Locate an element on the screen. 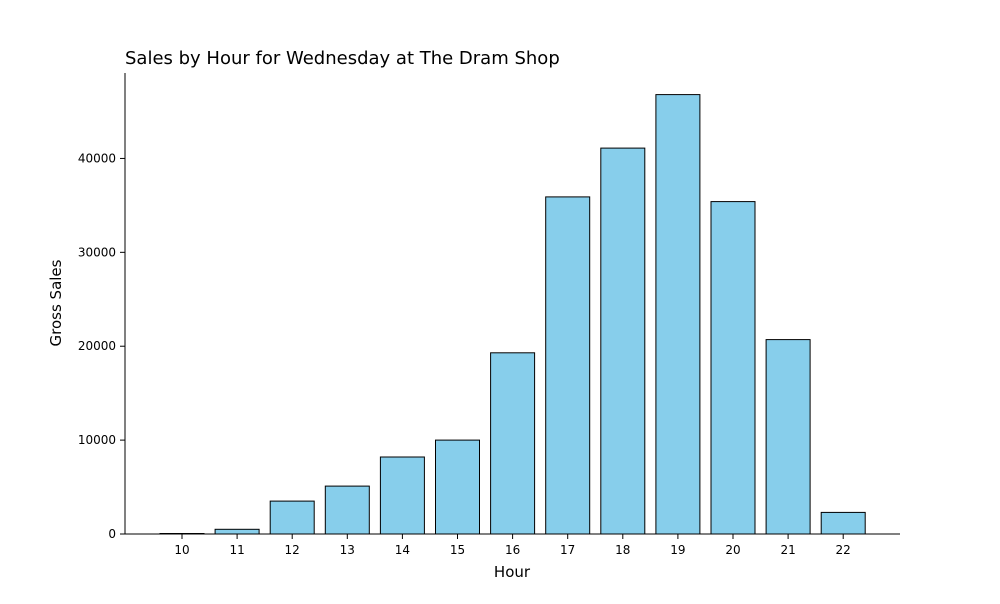  y-tick-label: 30000 is located at coordinates (97, 252).